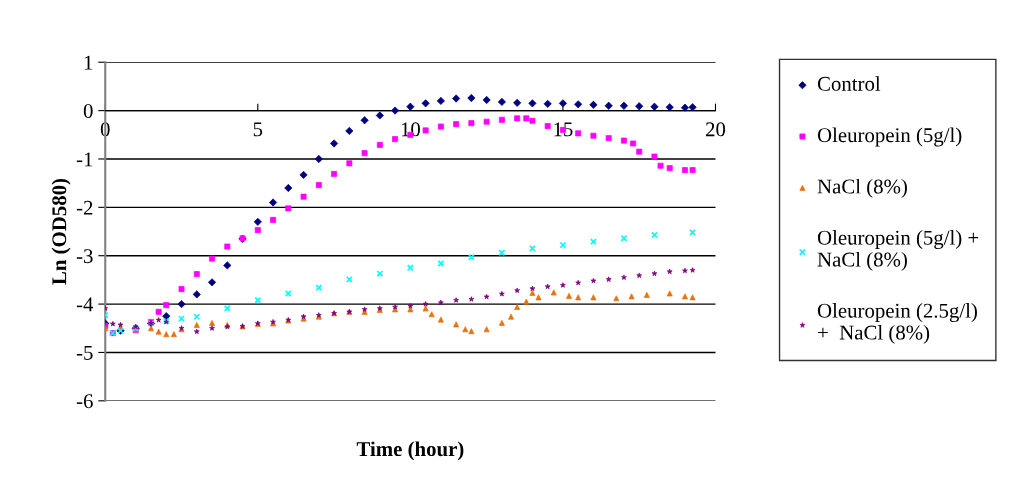 The height and width of the screenshot is (490, 1012). What do you see at coordinates (84, 353) in the screenshot?
I see `y-tick-label: -5` at bounding box center [84, 353].